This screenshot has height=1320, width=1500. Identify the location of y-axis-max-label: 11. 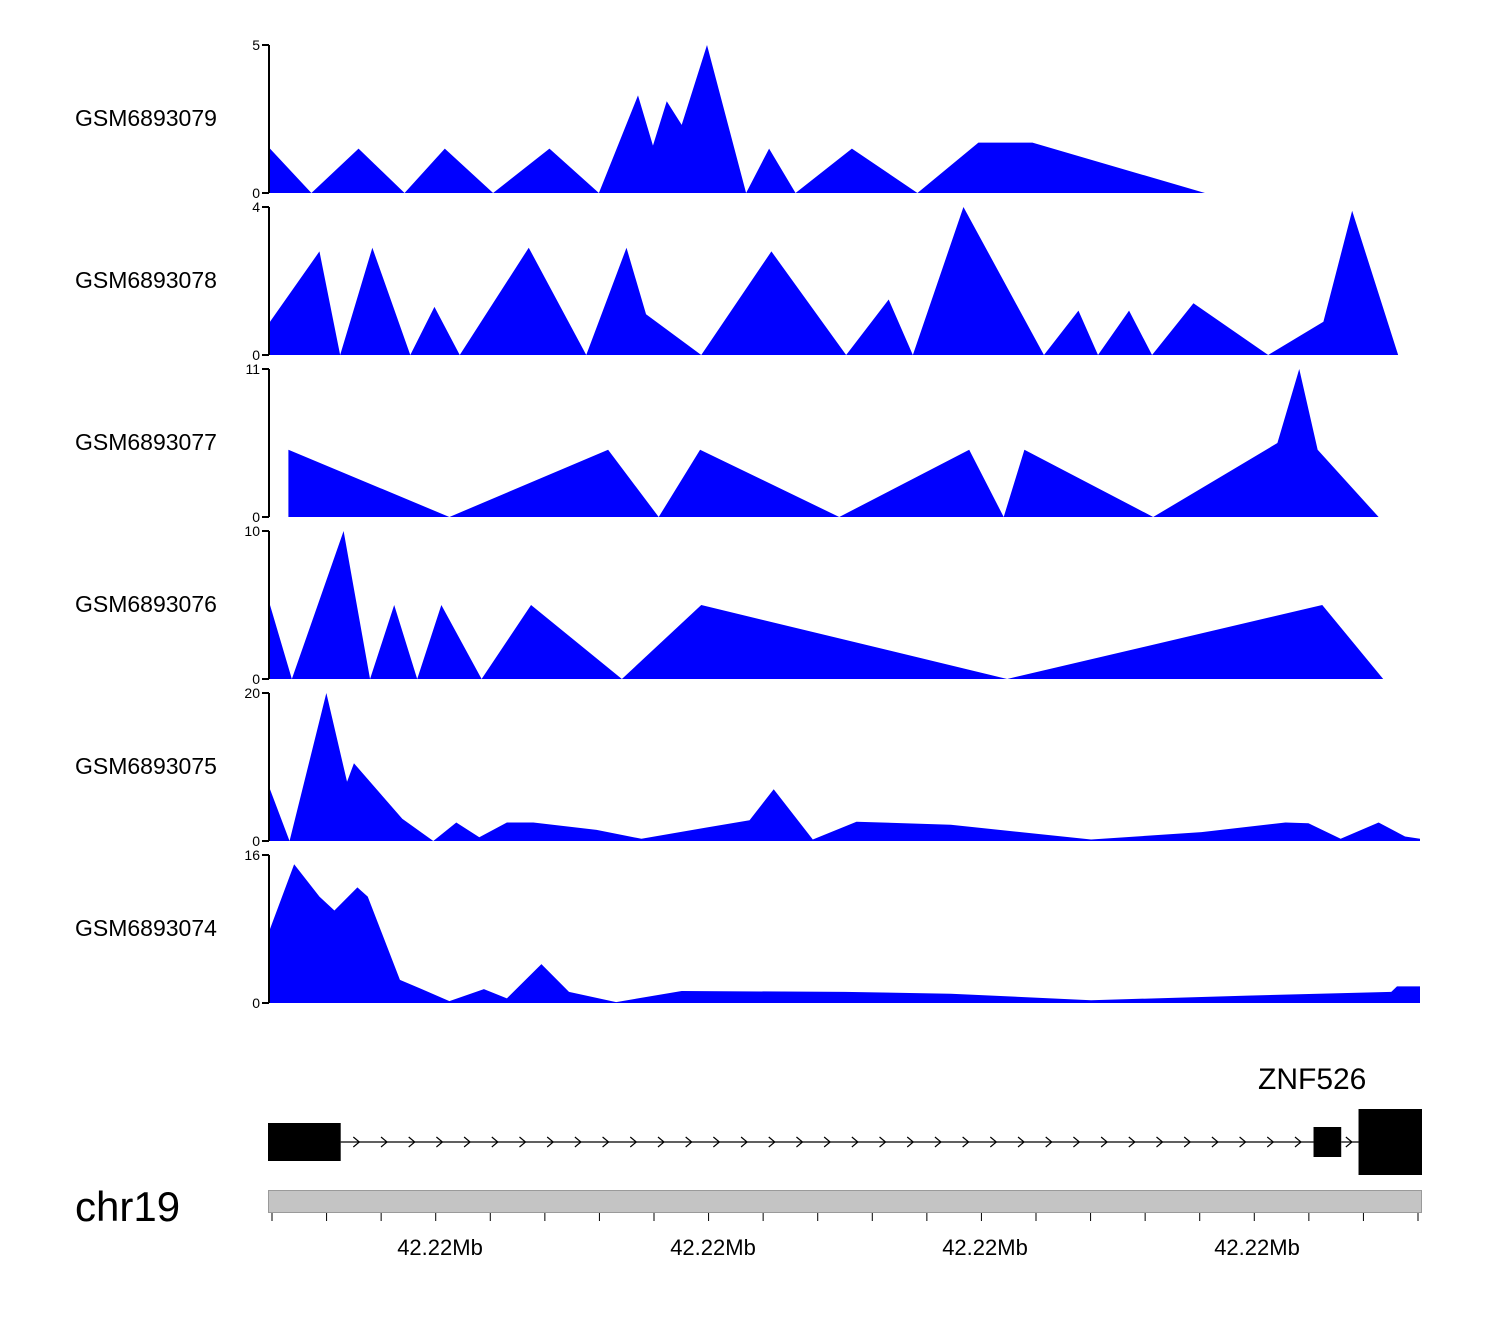
(252, 369).